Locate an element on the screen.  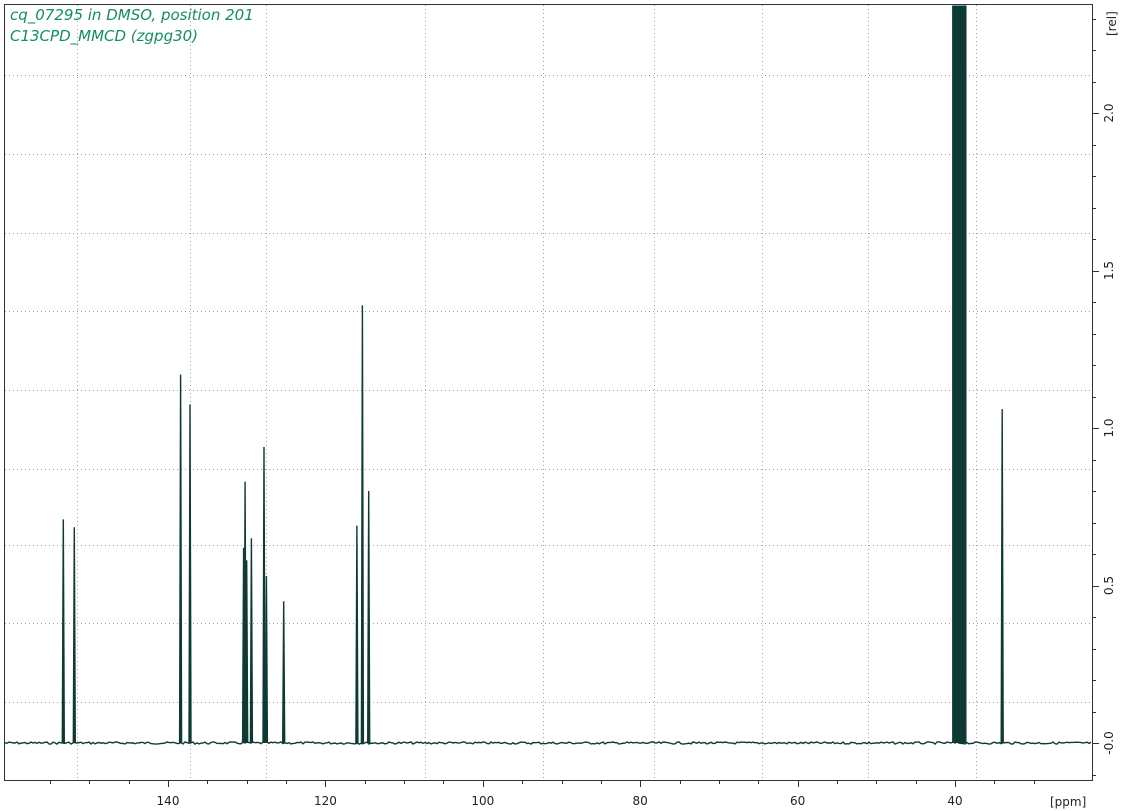
chart-title: cq_07295 in DMSO, position 201 is located at coordinates (132, 15).